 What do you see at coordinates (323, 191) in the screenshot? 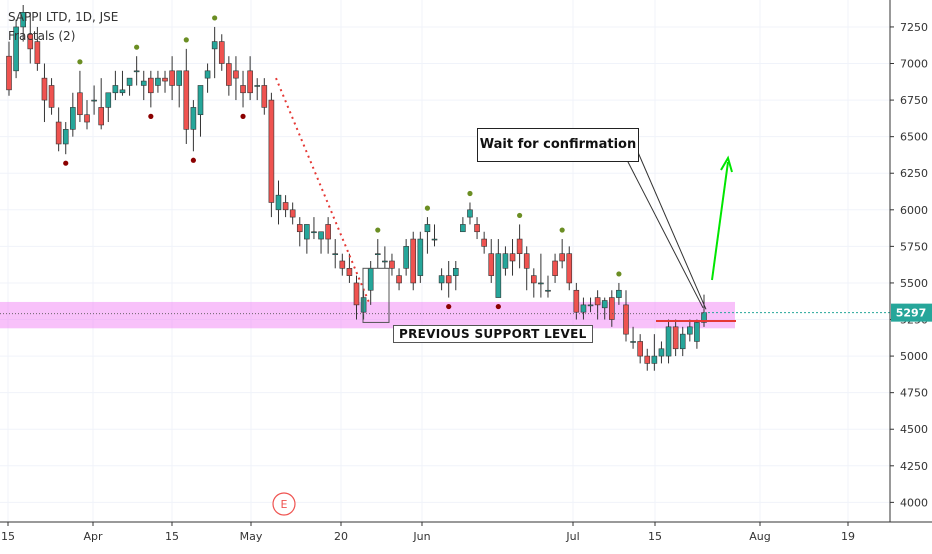
I see `downtrend-dotted-line` at bounding box center [323, 191].